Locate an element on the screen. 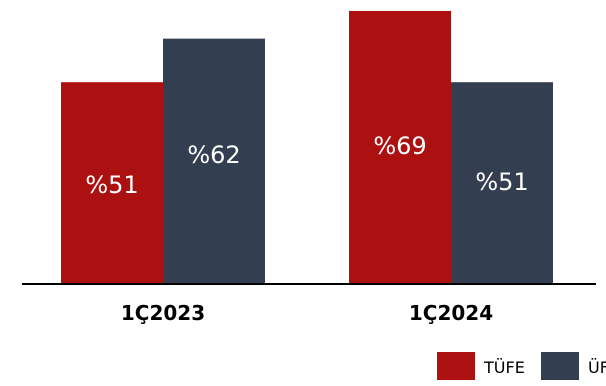  legend: TÜFE ÜFE is located at coordinates (521, 366).